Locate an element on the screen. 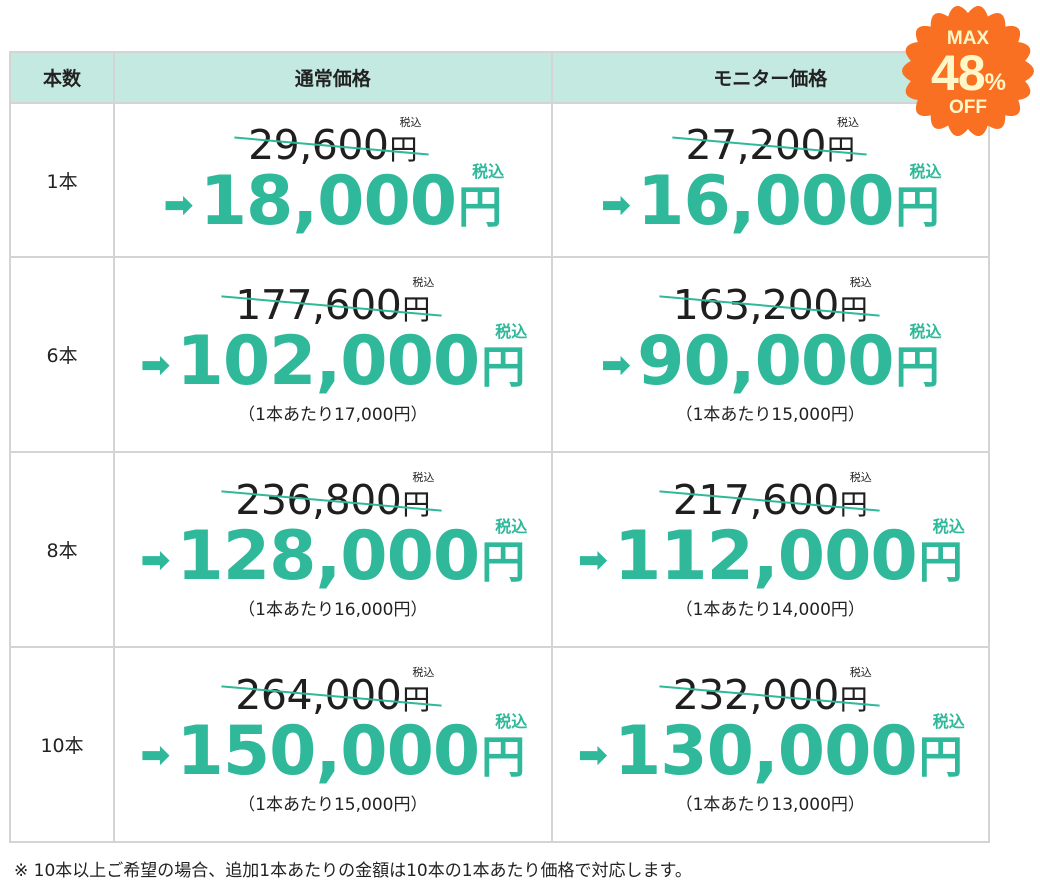 The width and height of the screenshot is (1040, 888). regular-price-cell: 264,000 円税込 ➡ 150,000 円税込 （1本あたり15,000円） is located at coordinates (333, 744).